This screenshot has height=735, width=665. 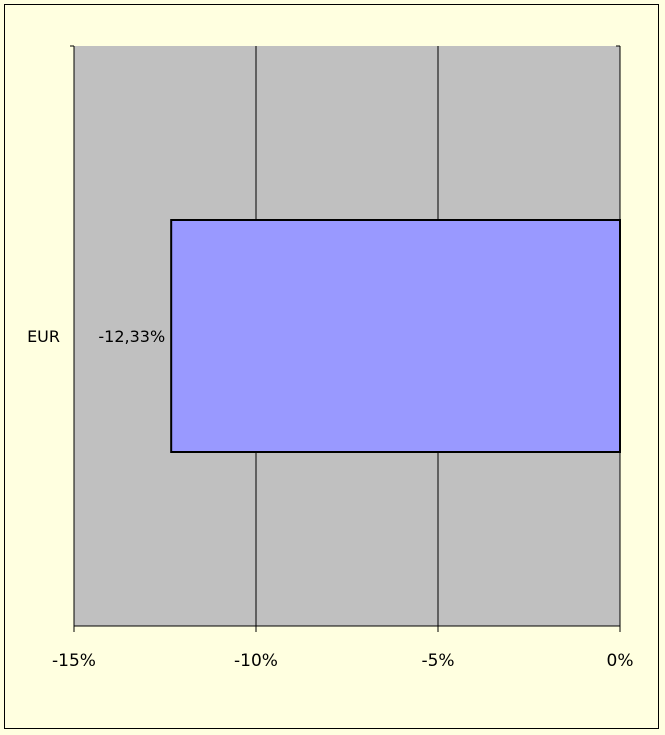 What do you see at coordinates (620, 661) in the screenshot?
I see `x-tick-label-3: 0%` at bounding box center [620, 661].